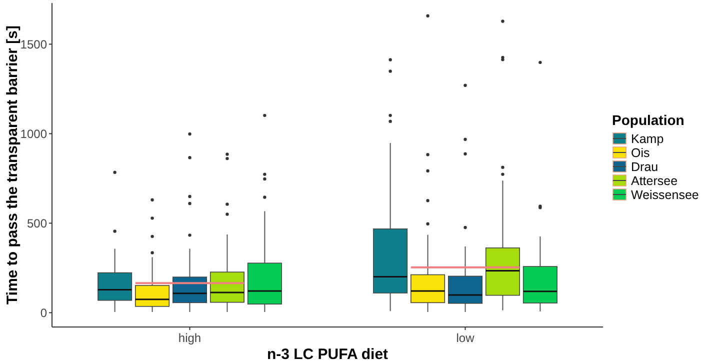 The width and height of the screenshot is (709, 362). I want to click on legend-label: Weissensee, so click(665, 195).